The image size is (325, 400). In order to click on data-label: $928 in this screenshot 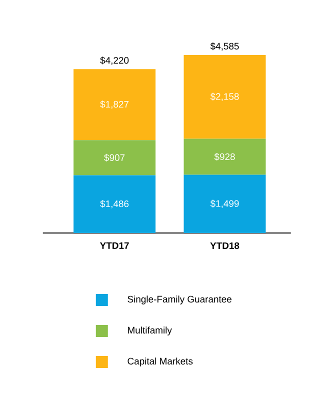, I will do `click(224, 156)`.